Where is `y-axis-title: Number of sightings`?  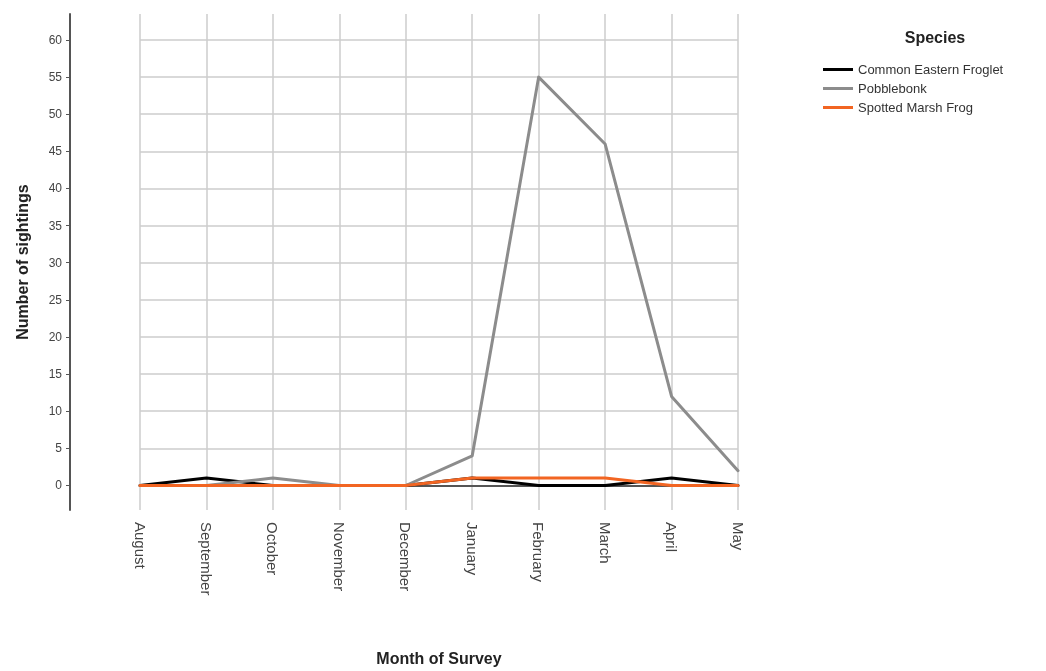
y-axis-title: Number of sightings is located at coordinates (22, 262).